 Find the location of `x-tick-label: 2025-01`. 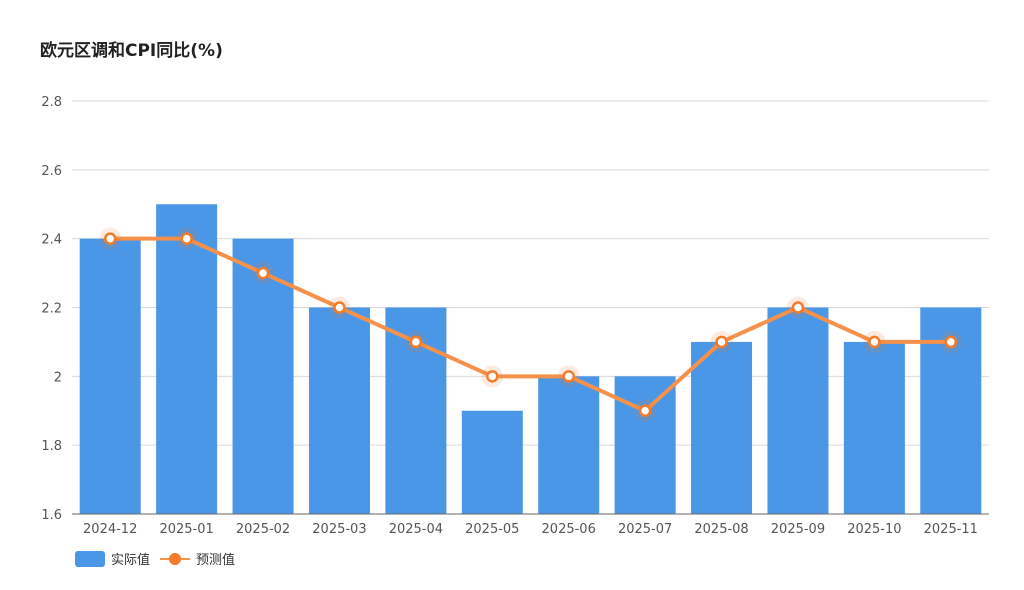

x-tick-label: 2025-01 is located at coordinates (186, 529).